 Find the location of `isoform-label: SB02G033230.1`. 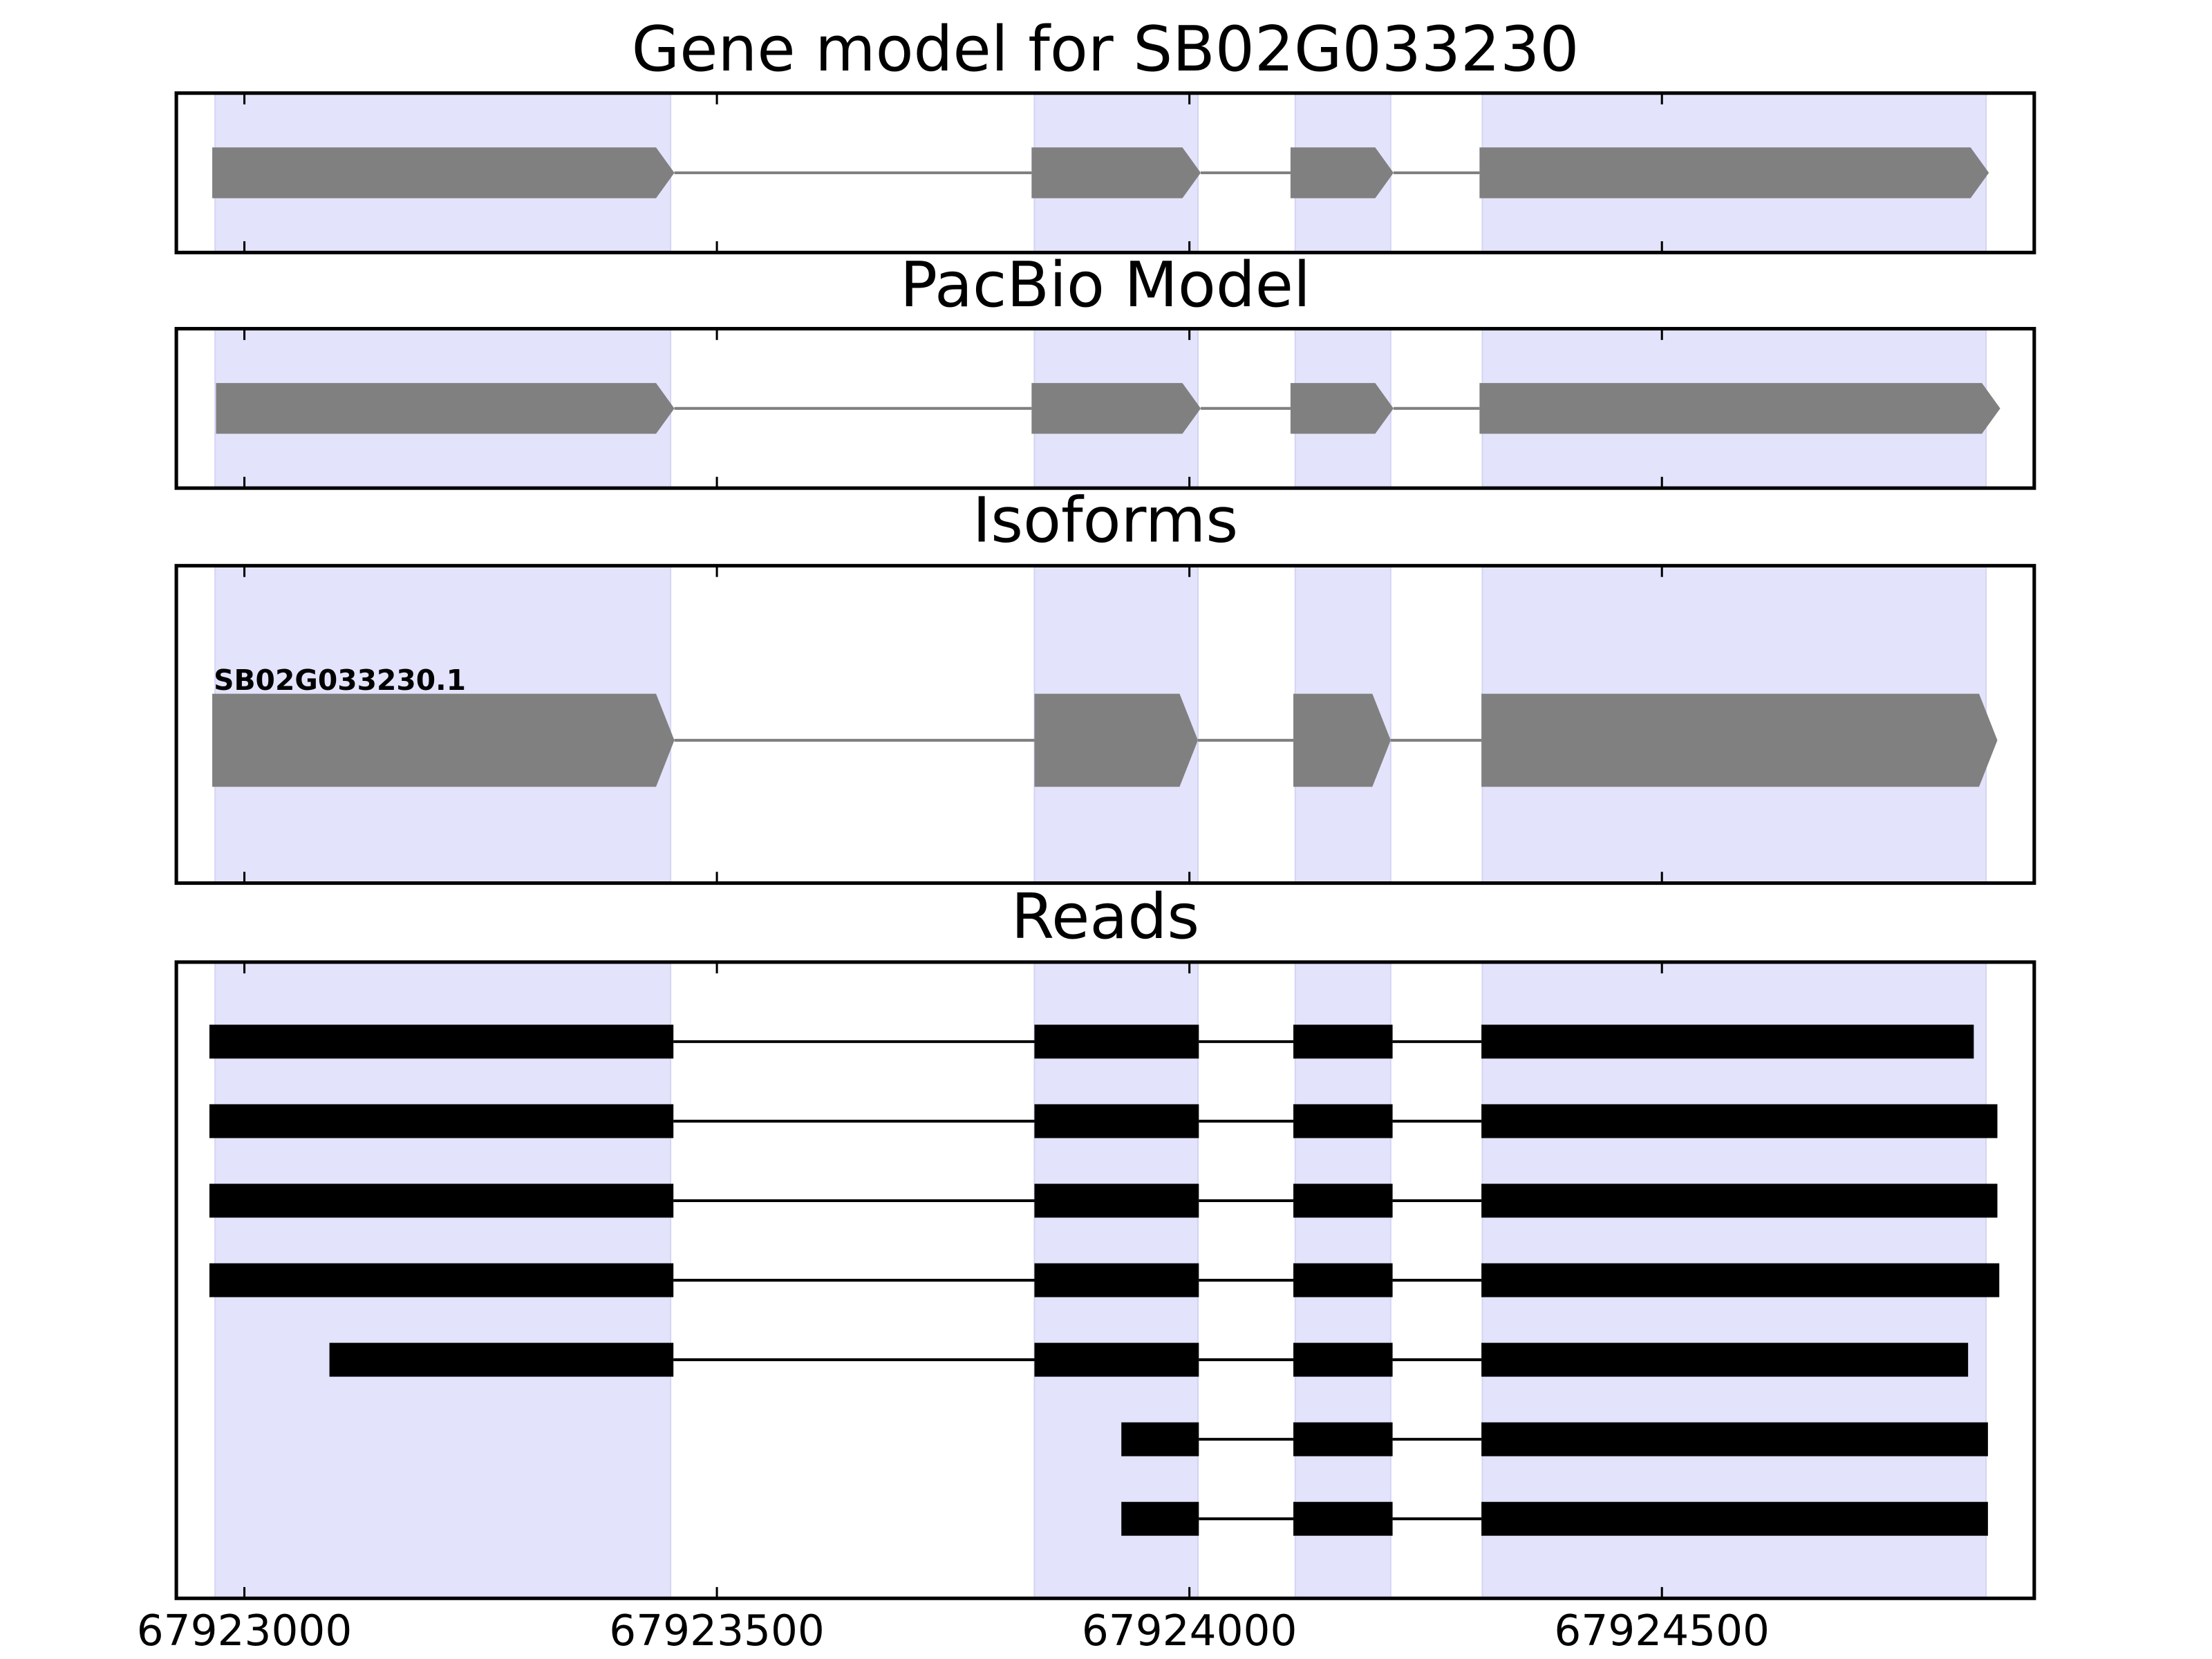

isoform-label: SB02G033230.1 is located at coordinates (340, 680).